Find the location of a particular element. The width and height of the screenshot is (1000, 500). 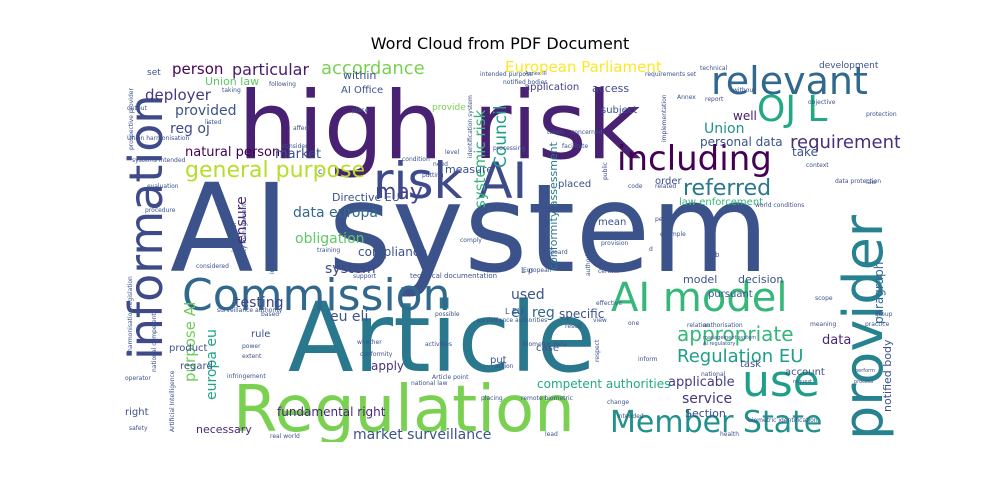

word: Article point is located at coordinates (450, 377).